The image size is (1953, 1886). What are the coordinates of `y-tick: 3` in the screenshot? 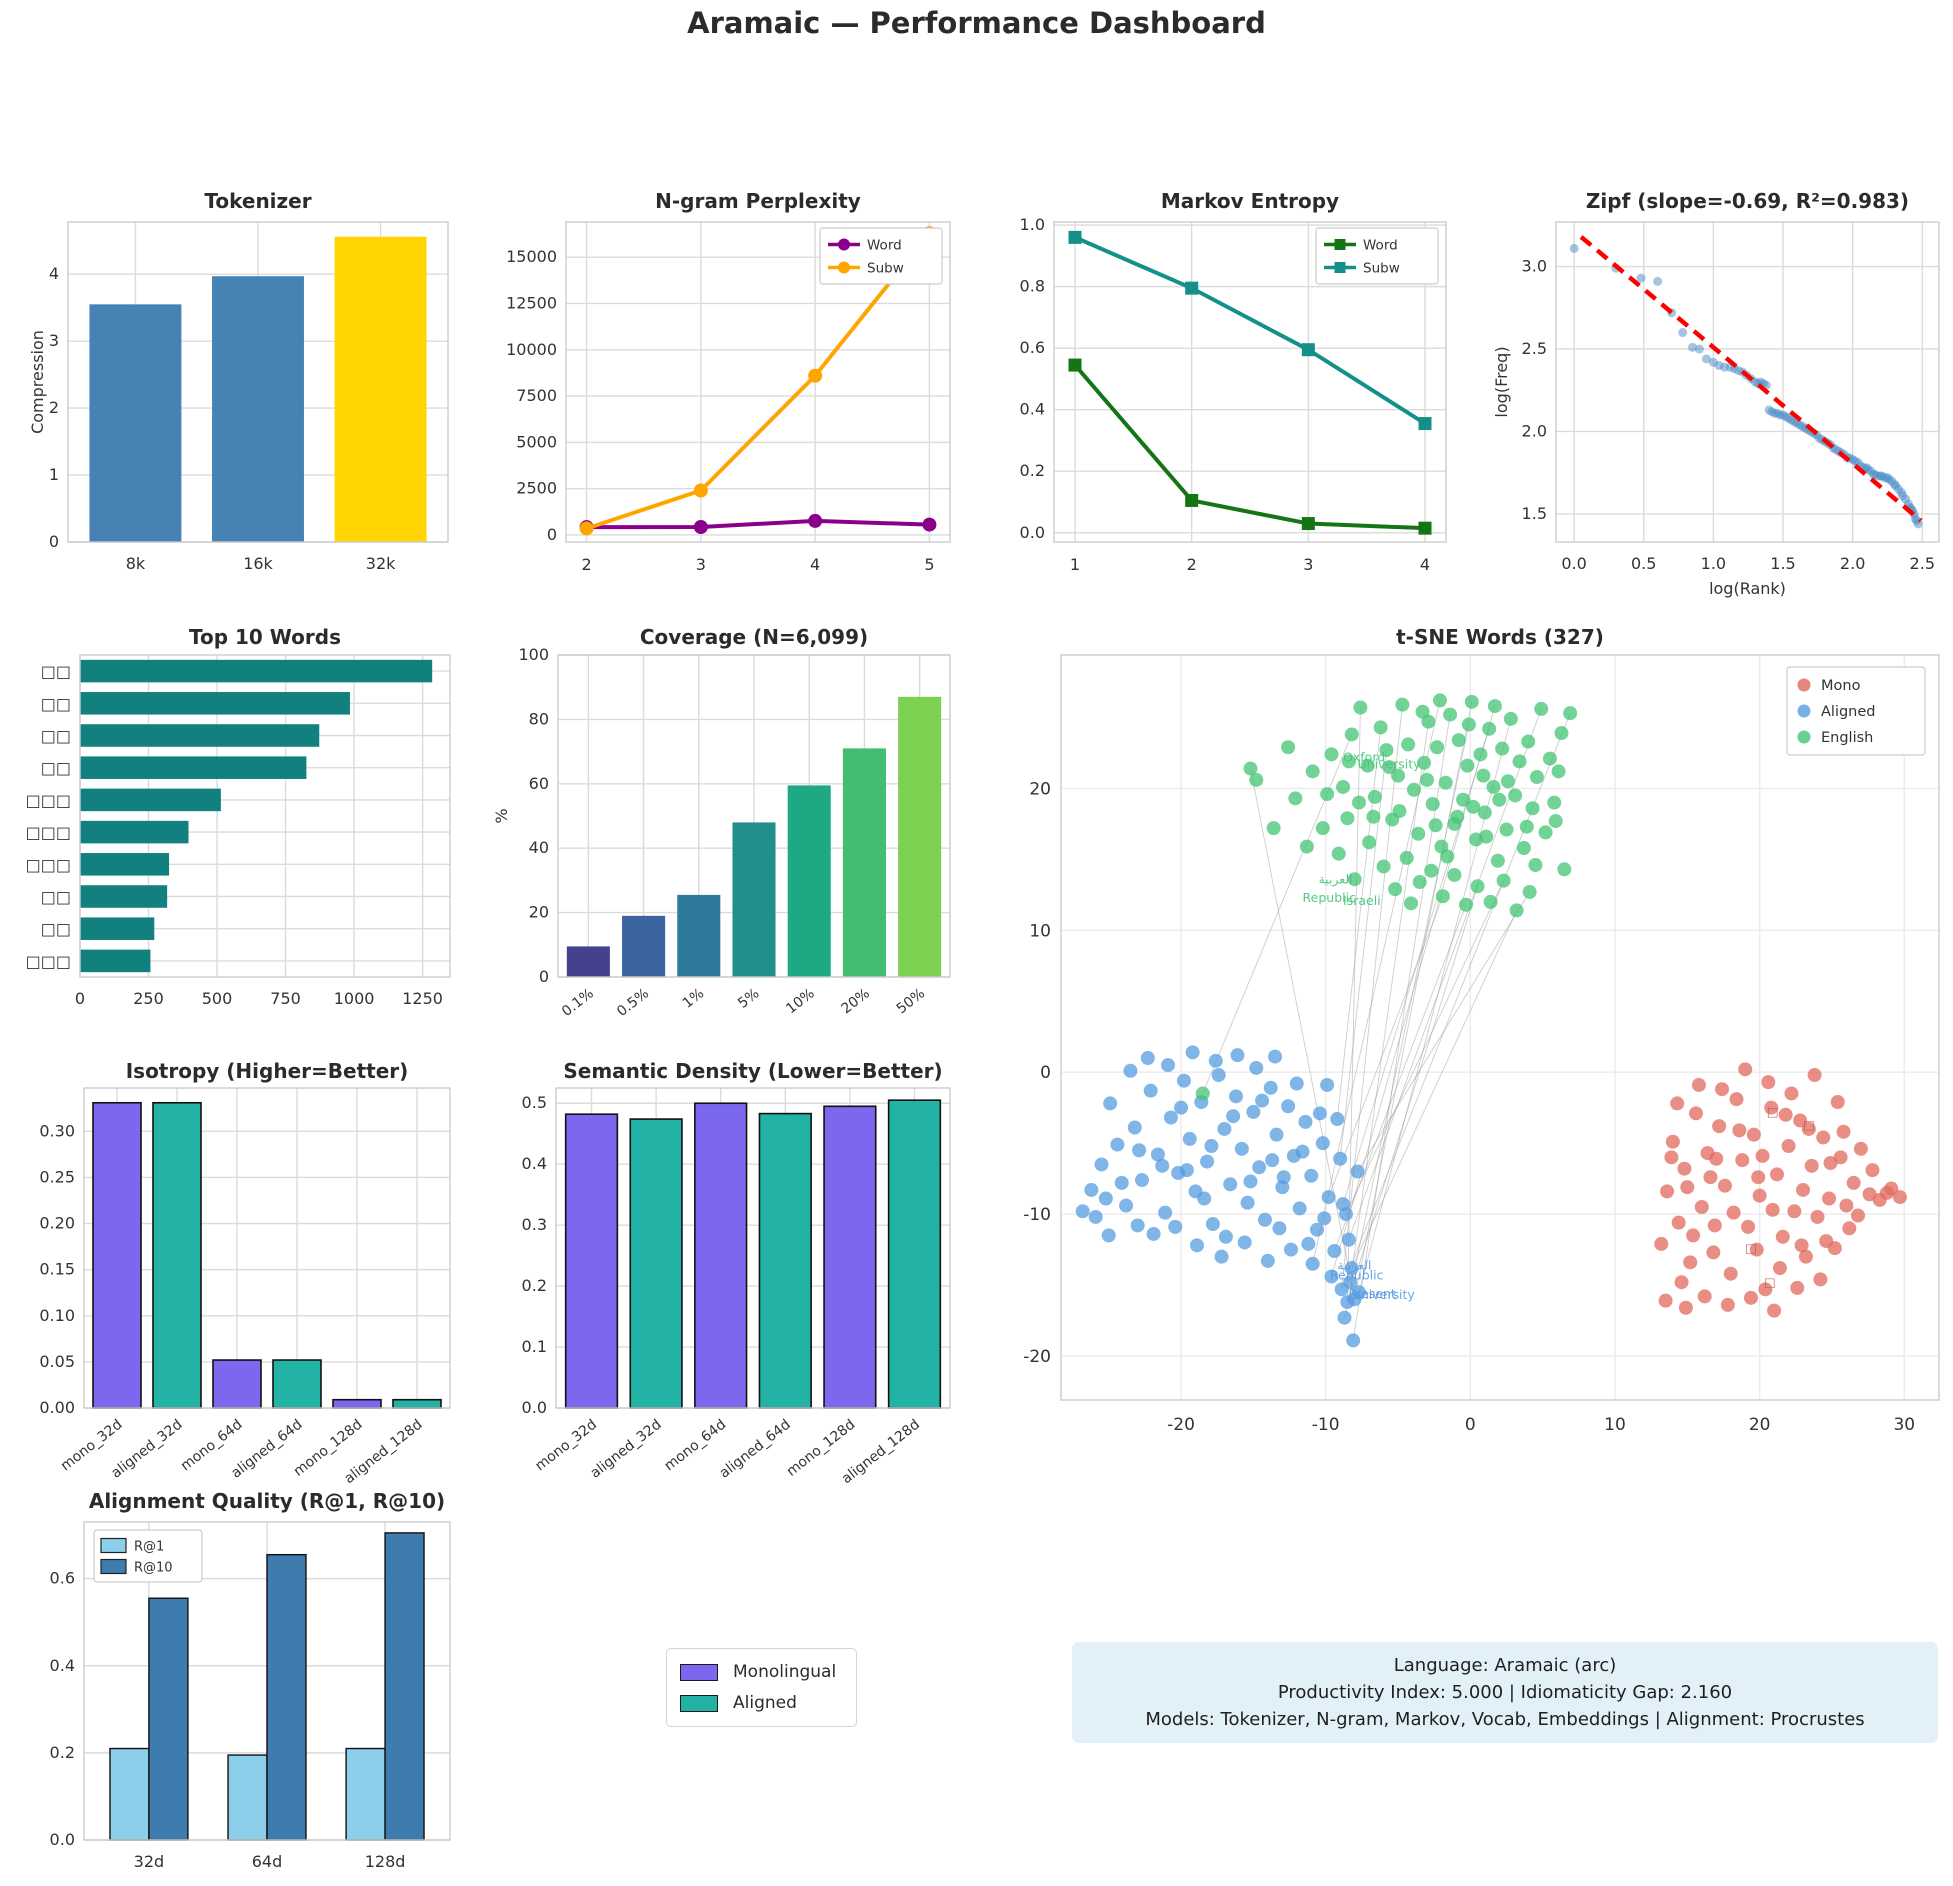 It's located at (54, 340).